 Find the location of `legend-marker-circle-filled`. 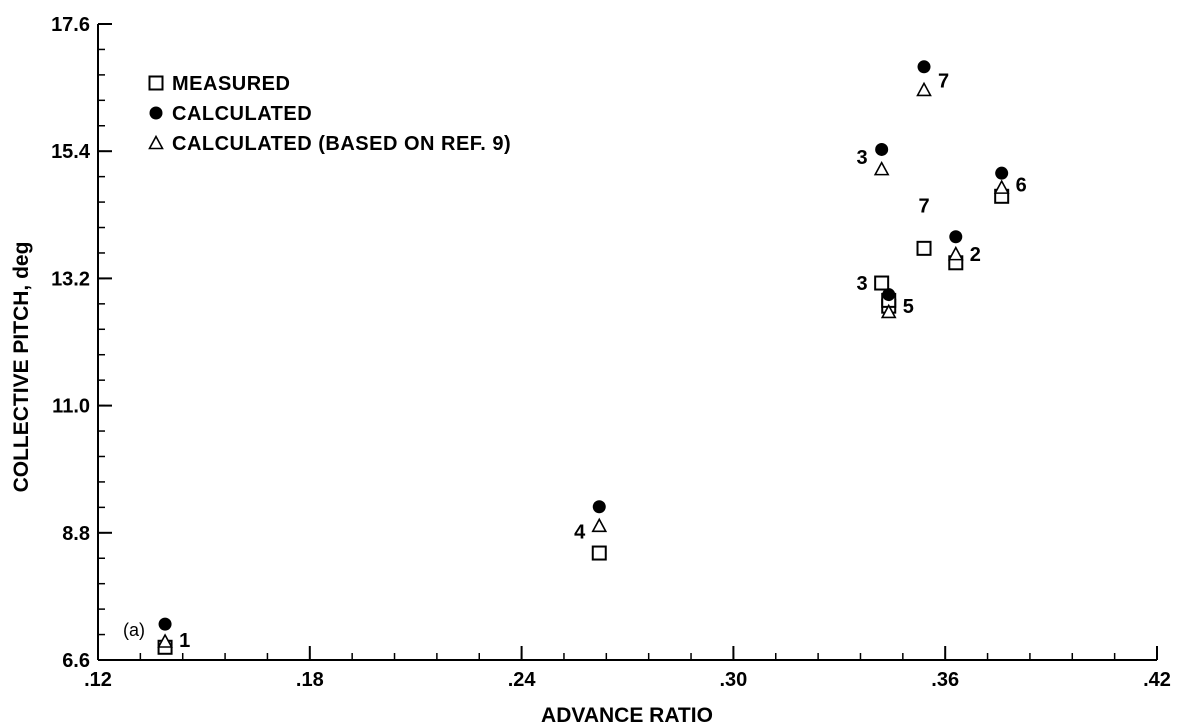

legend-marker-circle-filled is located at coordinates (156, 113).